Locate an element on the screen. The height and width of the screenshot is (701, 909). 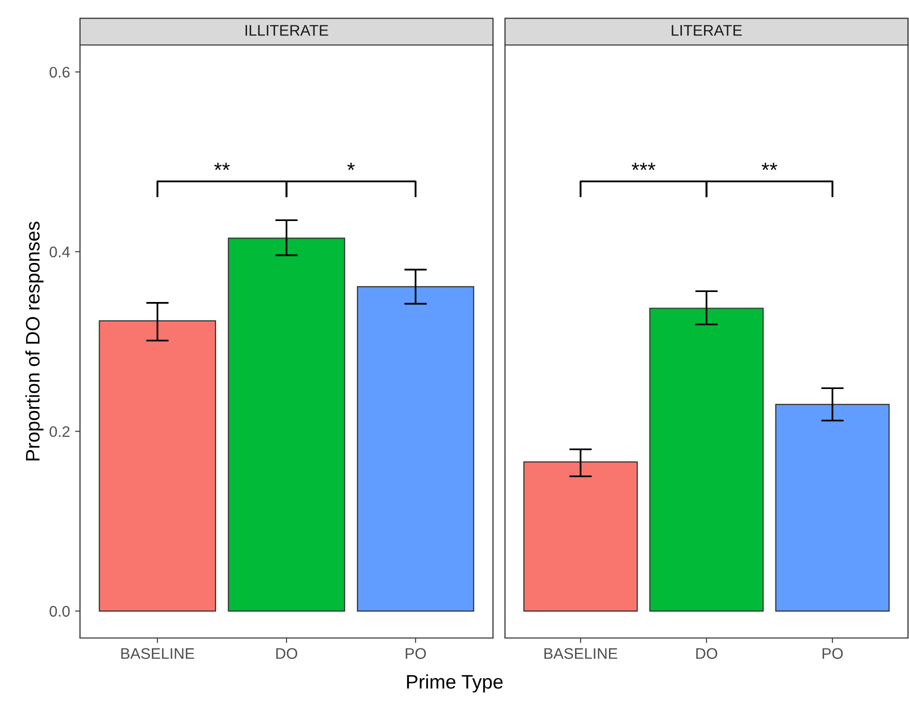
y-tick-label: 0.4 is located at coordinates (60, 252).